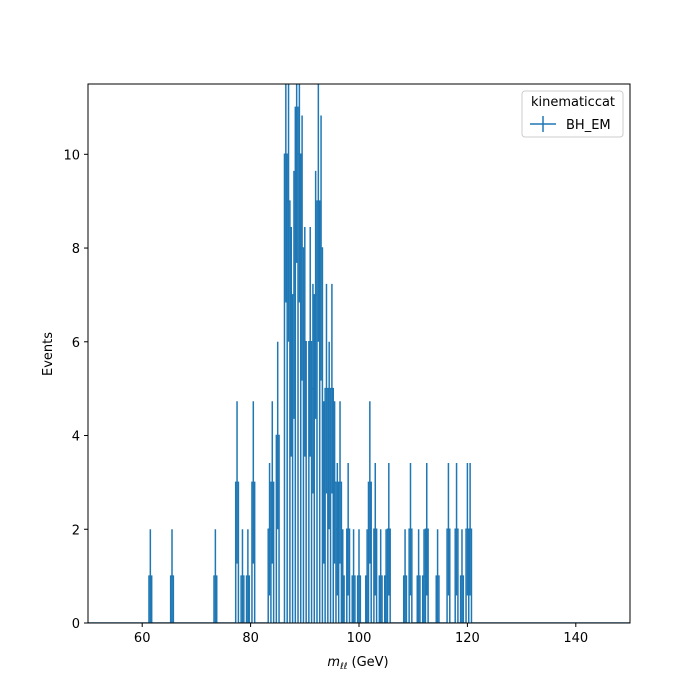  I want to click on x-axis-label-main: m, so click(333, 662).